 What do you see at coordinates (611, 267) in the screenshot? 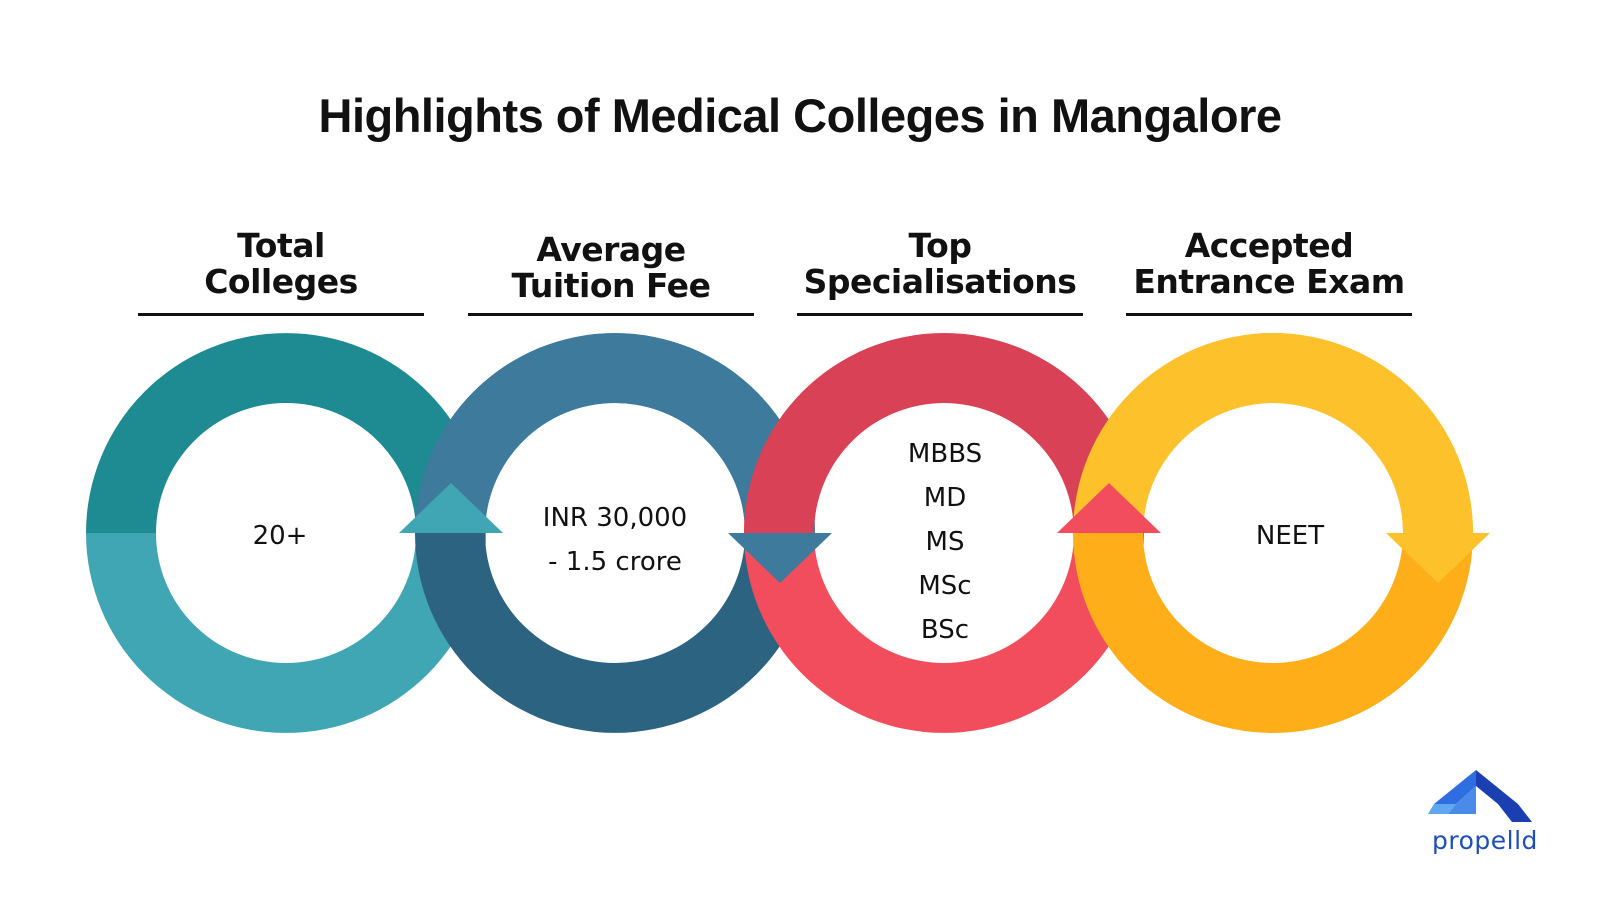
I see `heading-average-tuition-fee: Average Tuition Fee` at bounding box center [611, 267].